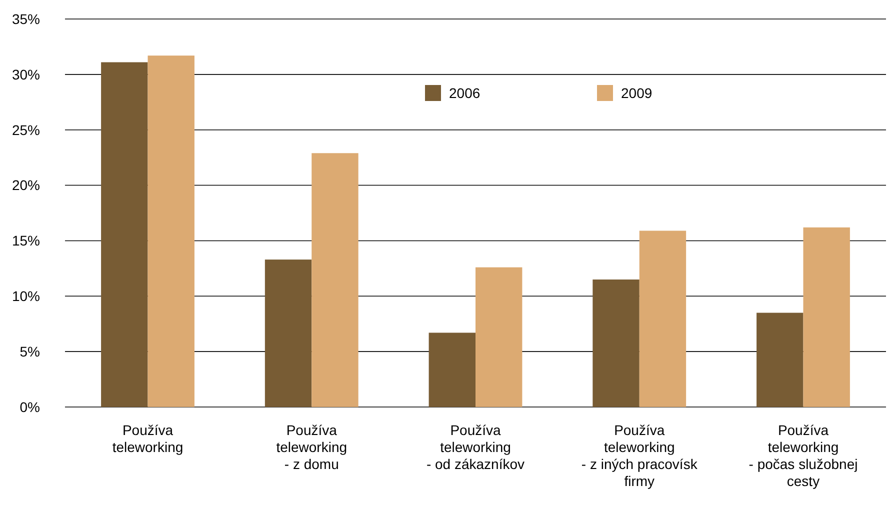  What do you see at coordinates (26, 296) in the screenshot?
I see `y-tick-label: 10%` at bounding box center [26, 296].